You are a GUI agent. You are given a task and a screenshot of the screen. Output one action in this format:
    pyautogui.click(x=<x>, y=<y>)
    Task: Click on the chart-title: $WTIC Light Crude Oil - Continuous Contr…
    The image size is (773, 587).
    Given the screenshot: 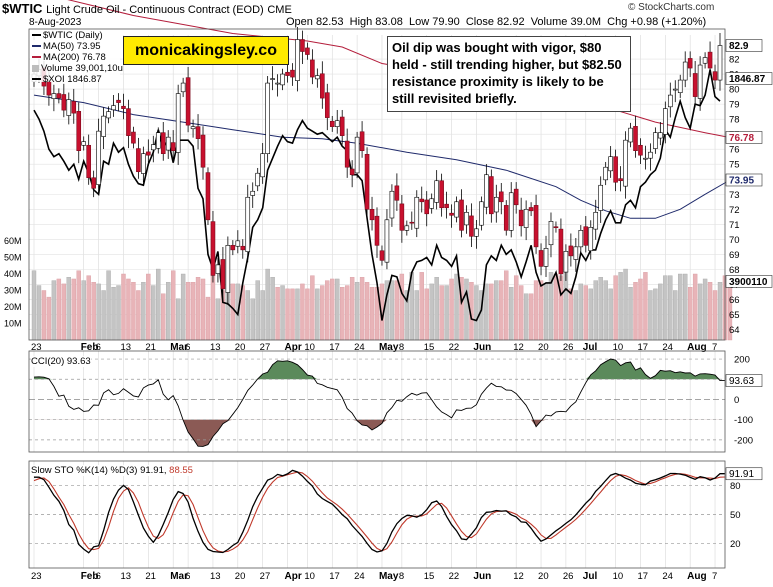 What is the action you would take?
    pyautogui.click(x=147, y=8)
    